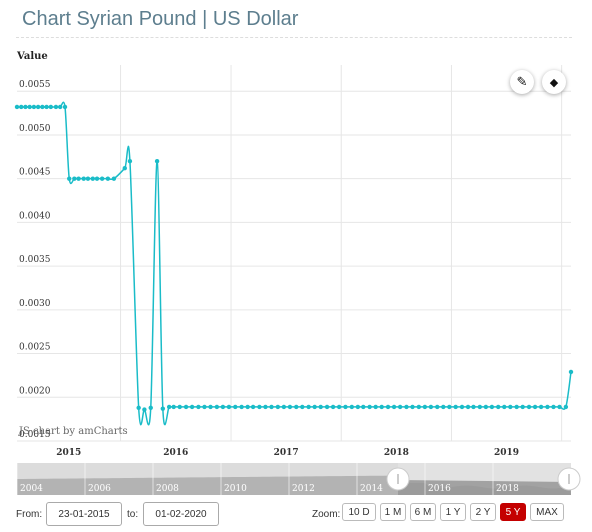 The height and width of the screenshot is (532, 592). What do you see at coordinates (181, 514) in the screenshot?
I see `to-date-input` at bounding box center [181, 514].